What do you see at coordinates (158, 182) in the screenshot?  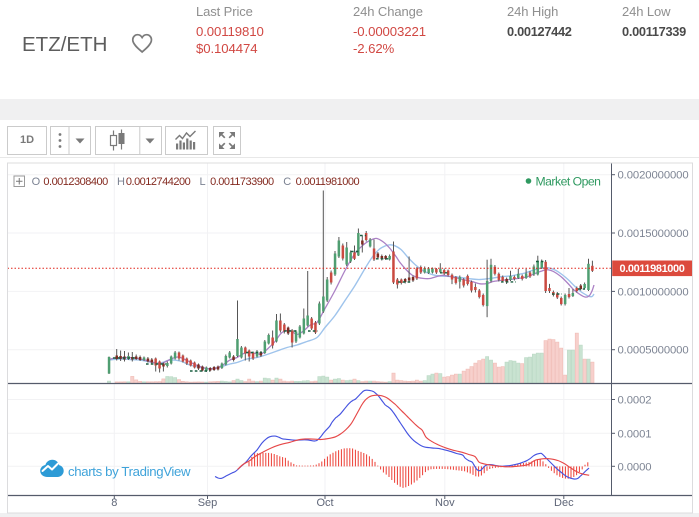 I see `svg-text: 0.0012744200` at bounding box center [158, 182].